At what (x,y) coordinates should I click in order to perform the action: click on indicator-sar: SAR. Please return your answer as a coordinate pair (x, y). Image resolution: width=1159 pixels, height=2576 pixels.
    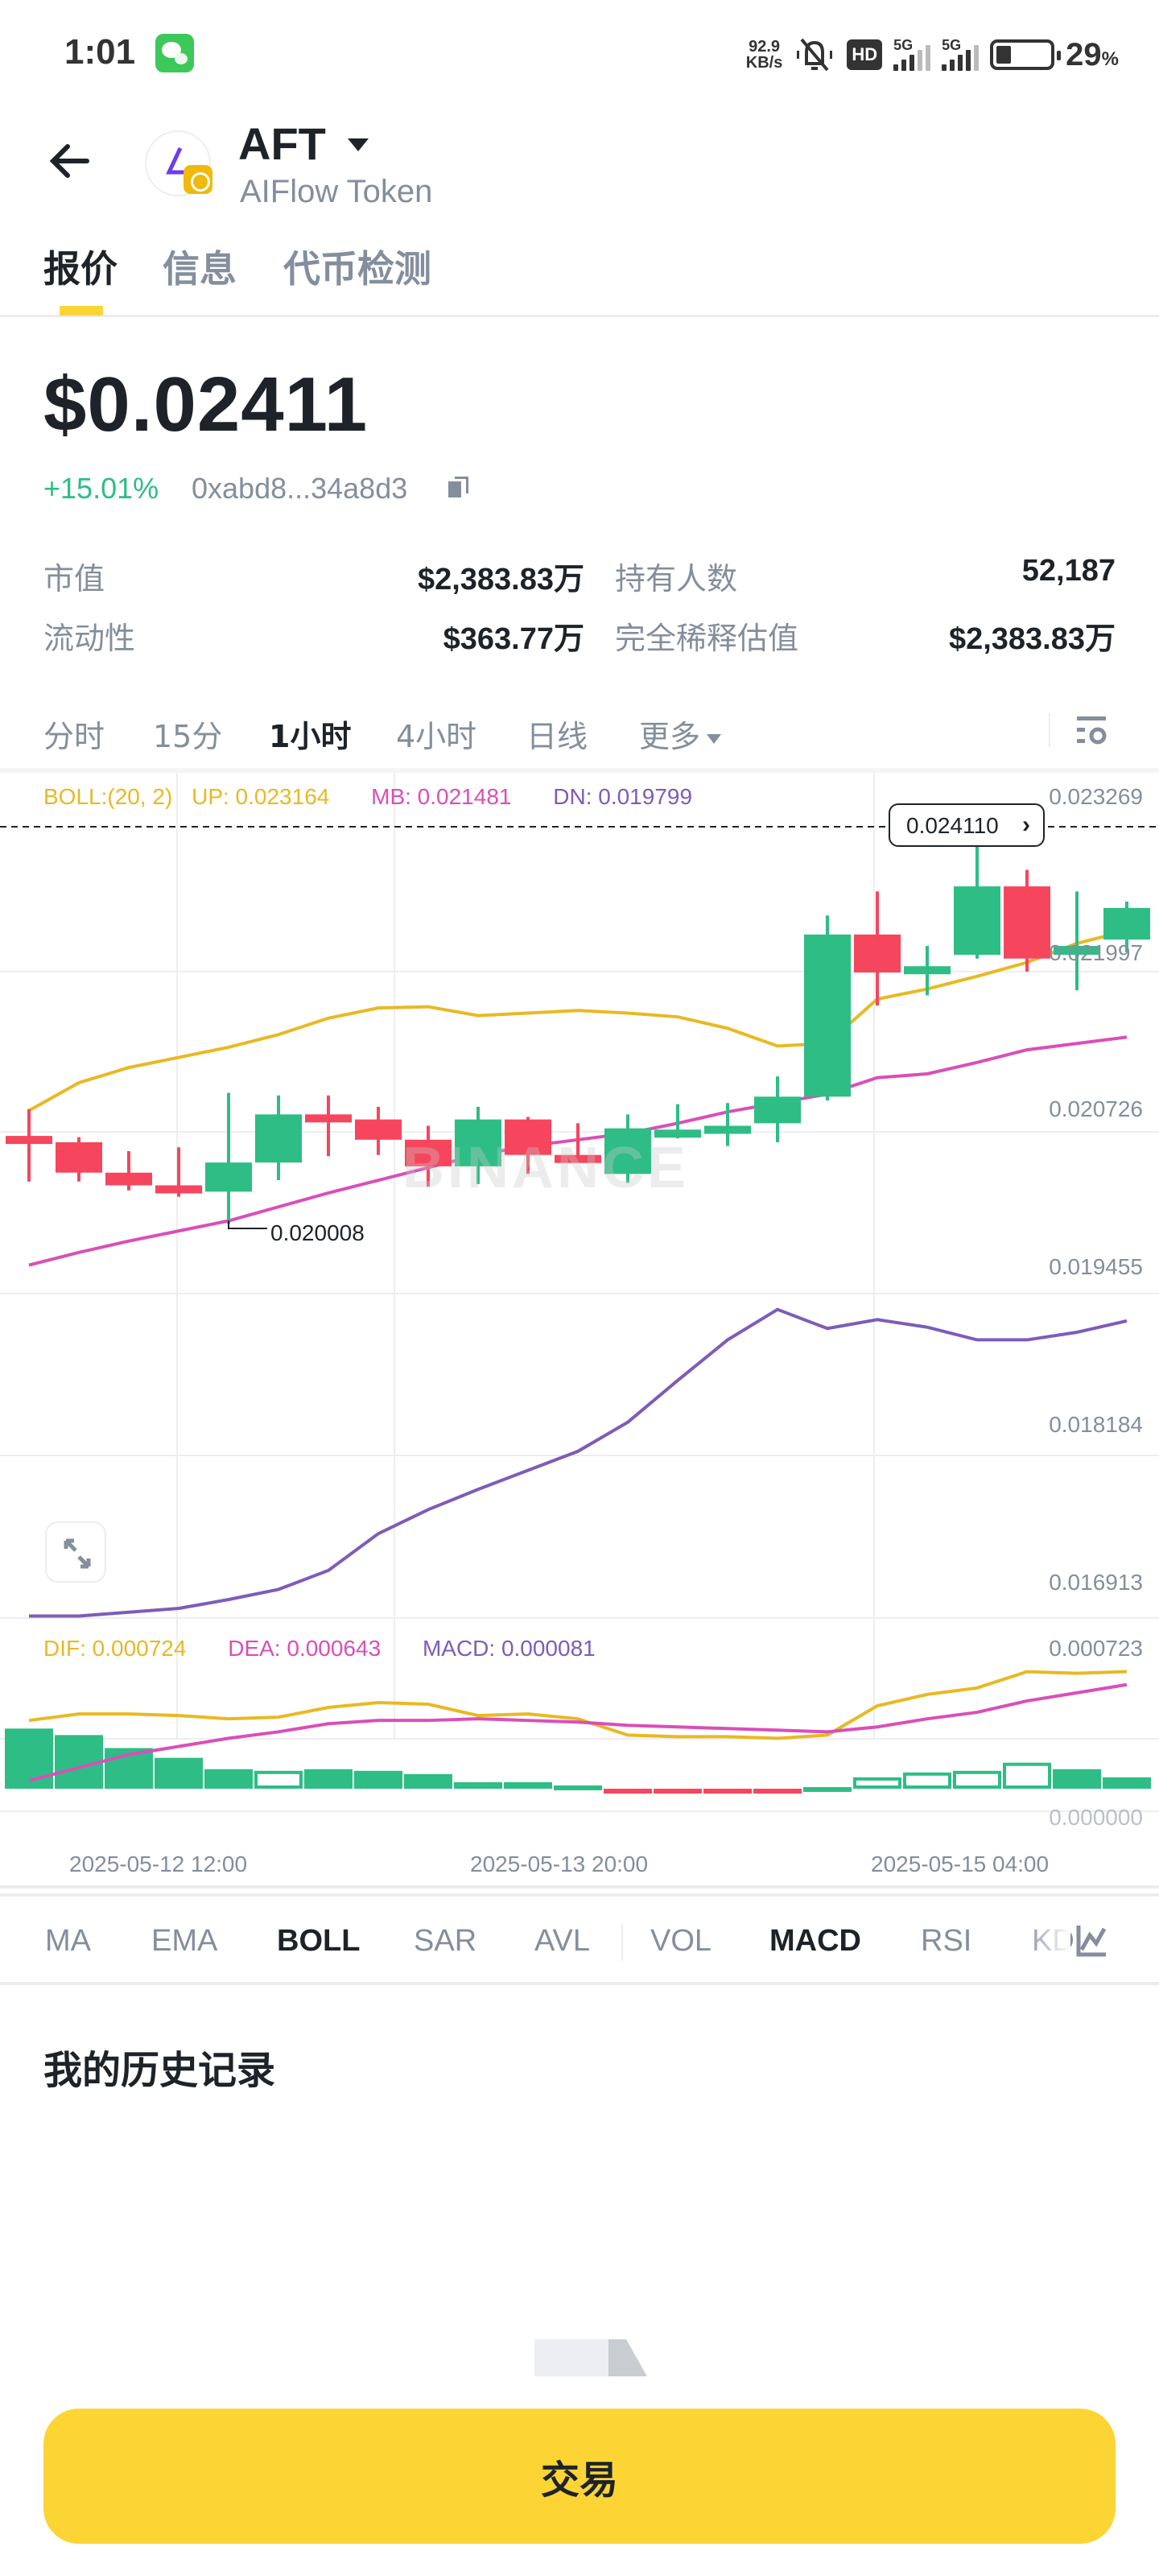
    Looking at the image, I should click on (445, 1941).